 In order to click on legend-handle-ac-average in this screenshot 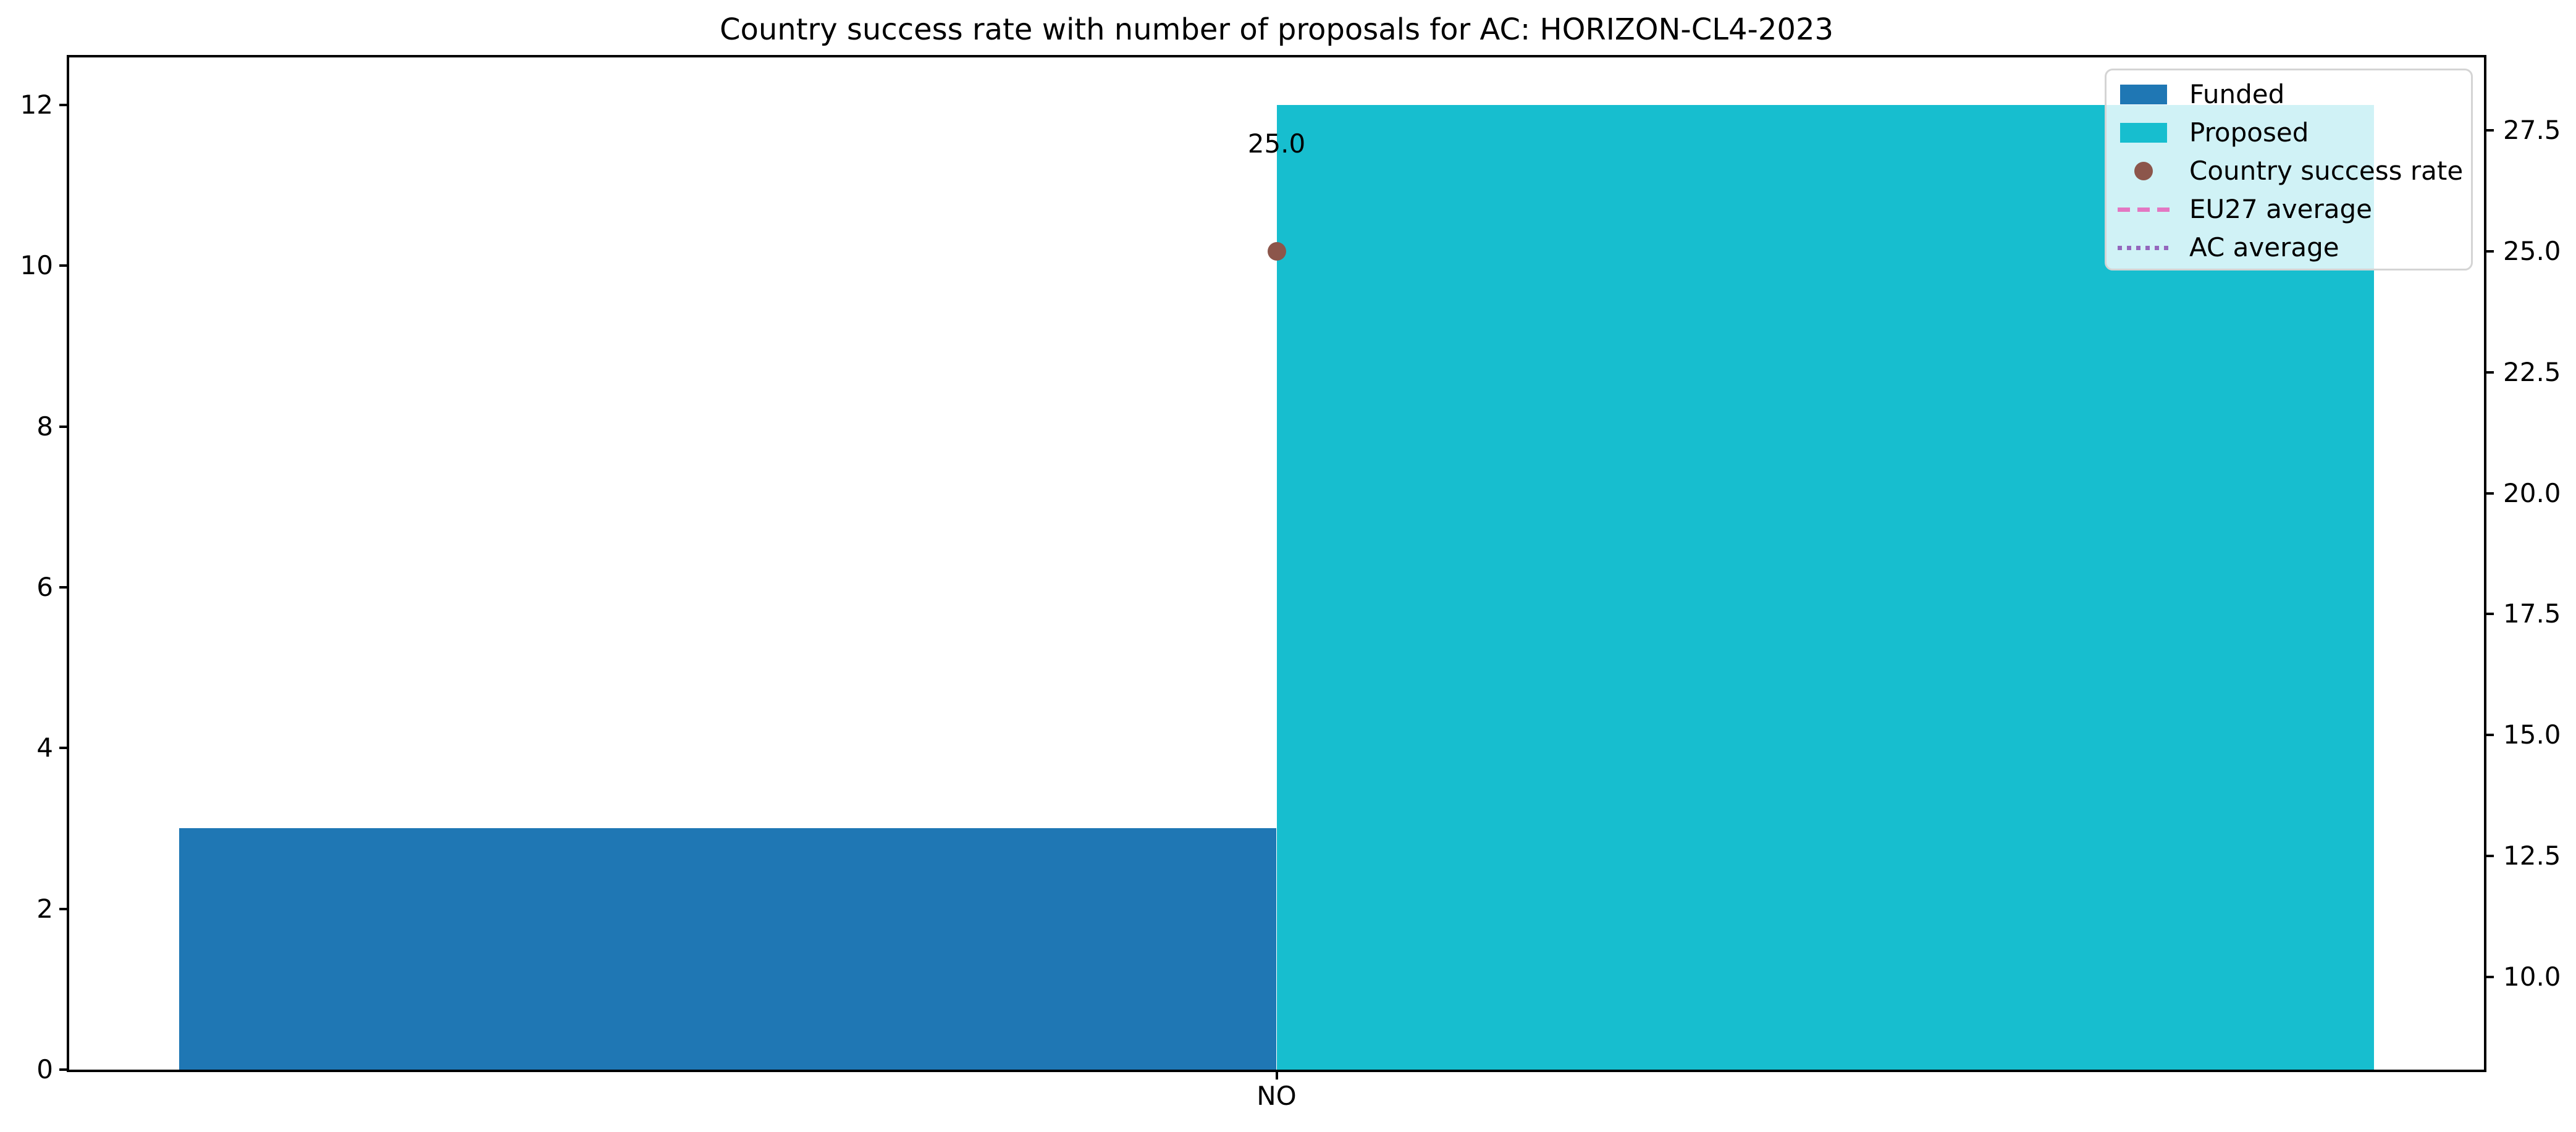, I will do `click(2144, 247)`.